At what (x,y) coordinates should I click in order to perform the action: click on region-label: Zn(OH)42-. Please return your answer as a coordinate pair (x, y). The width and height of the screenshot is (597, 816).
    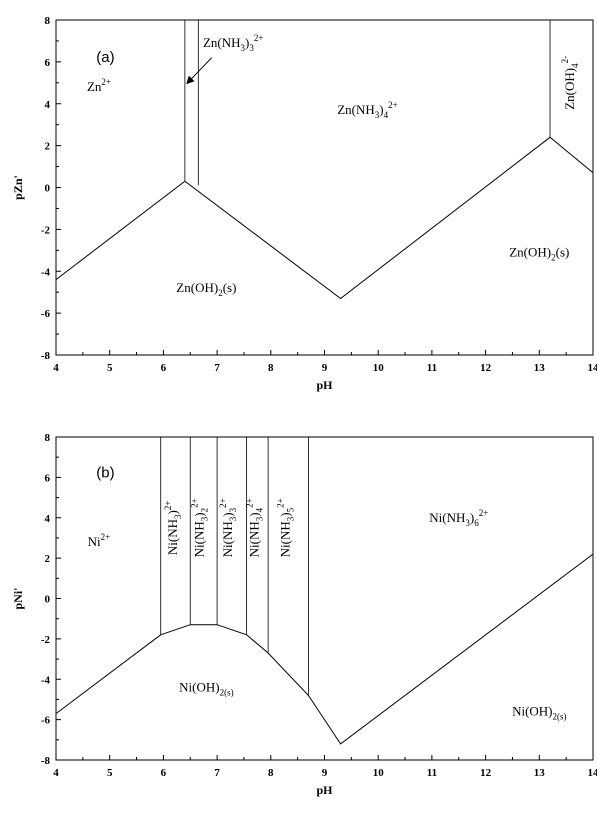
    Looking at the image, I should click on (570, 83).